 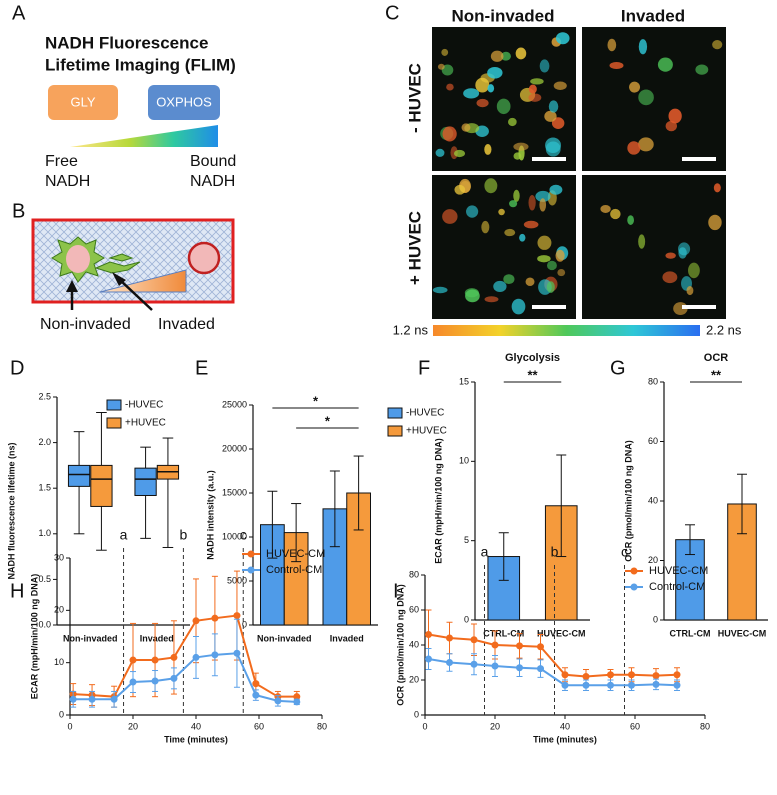 I want to click on y-tick-label: 30, so click(x=59, y=557).